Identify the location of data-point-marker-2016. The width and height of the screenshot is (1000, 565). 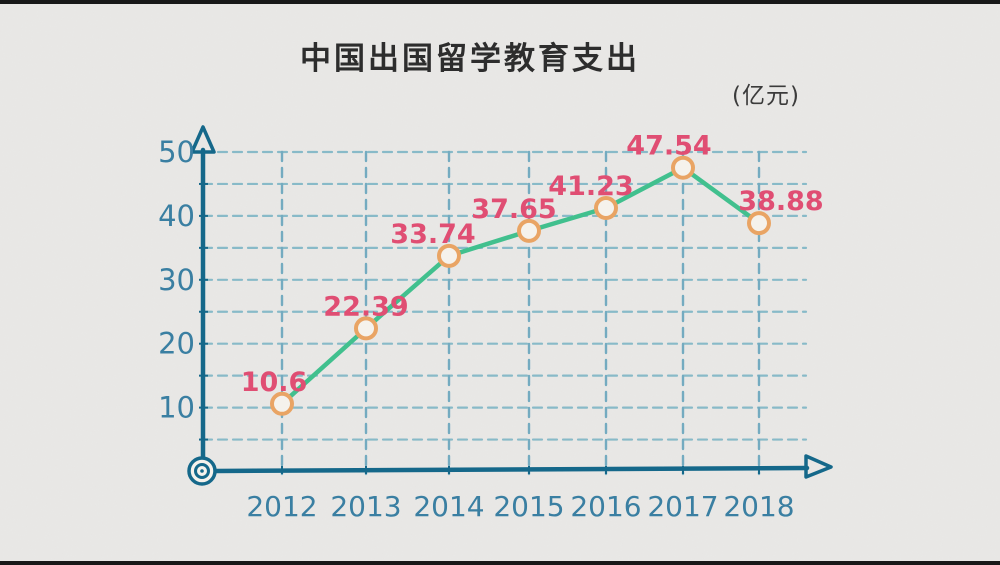
(606, 208).